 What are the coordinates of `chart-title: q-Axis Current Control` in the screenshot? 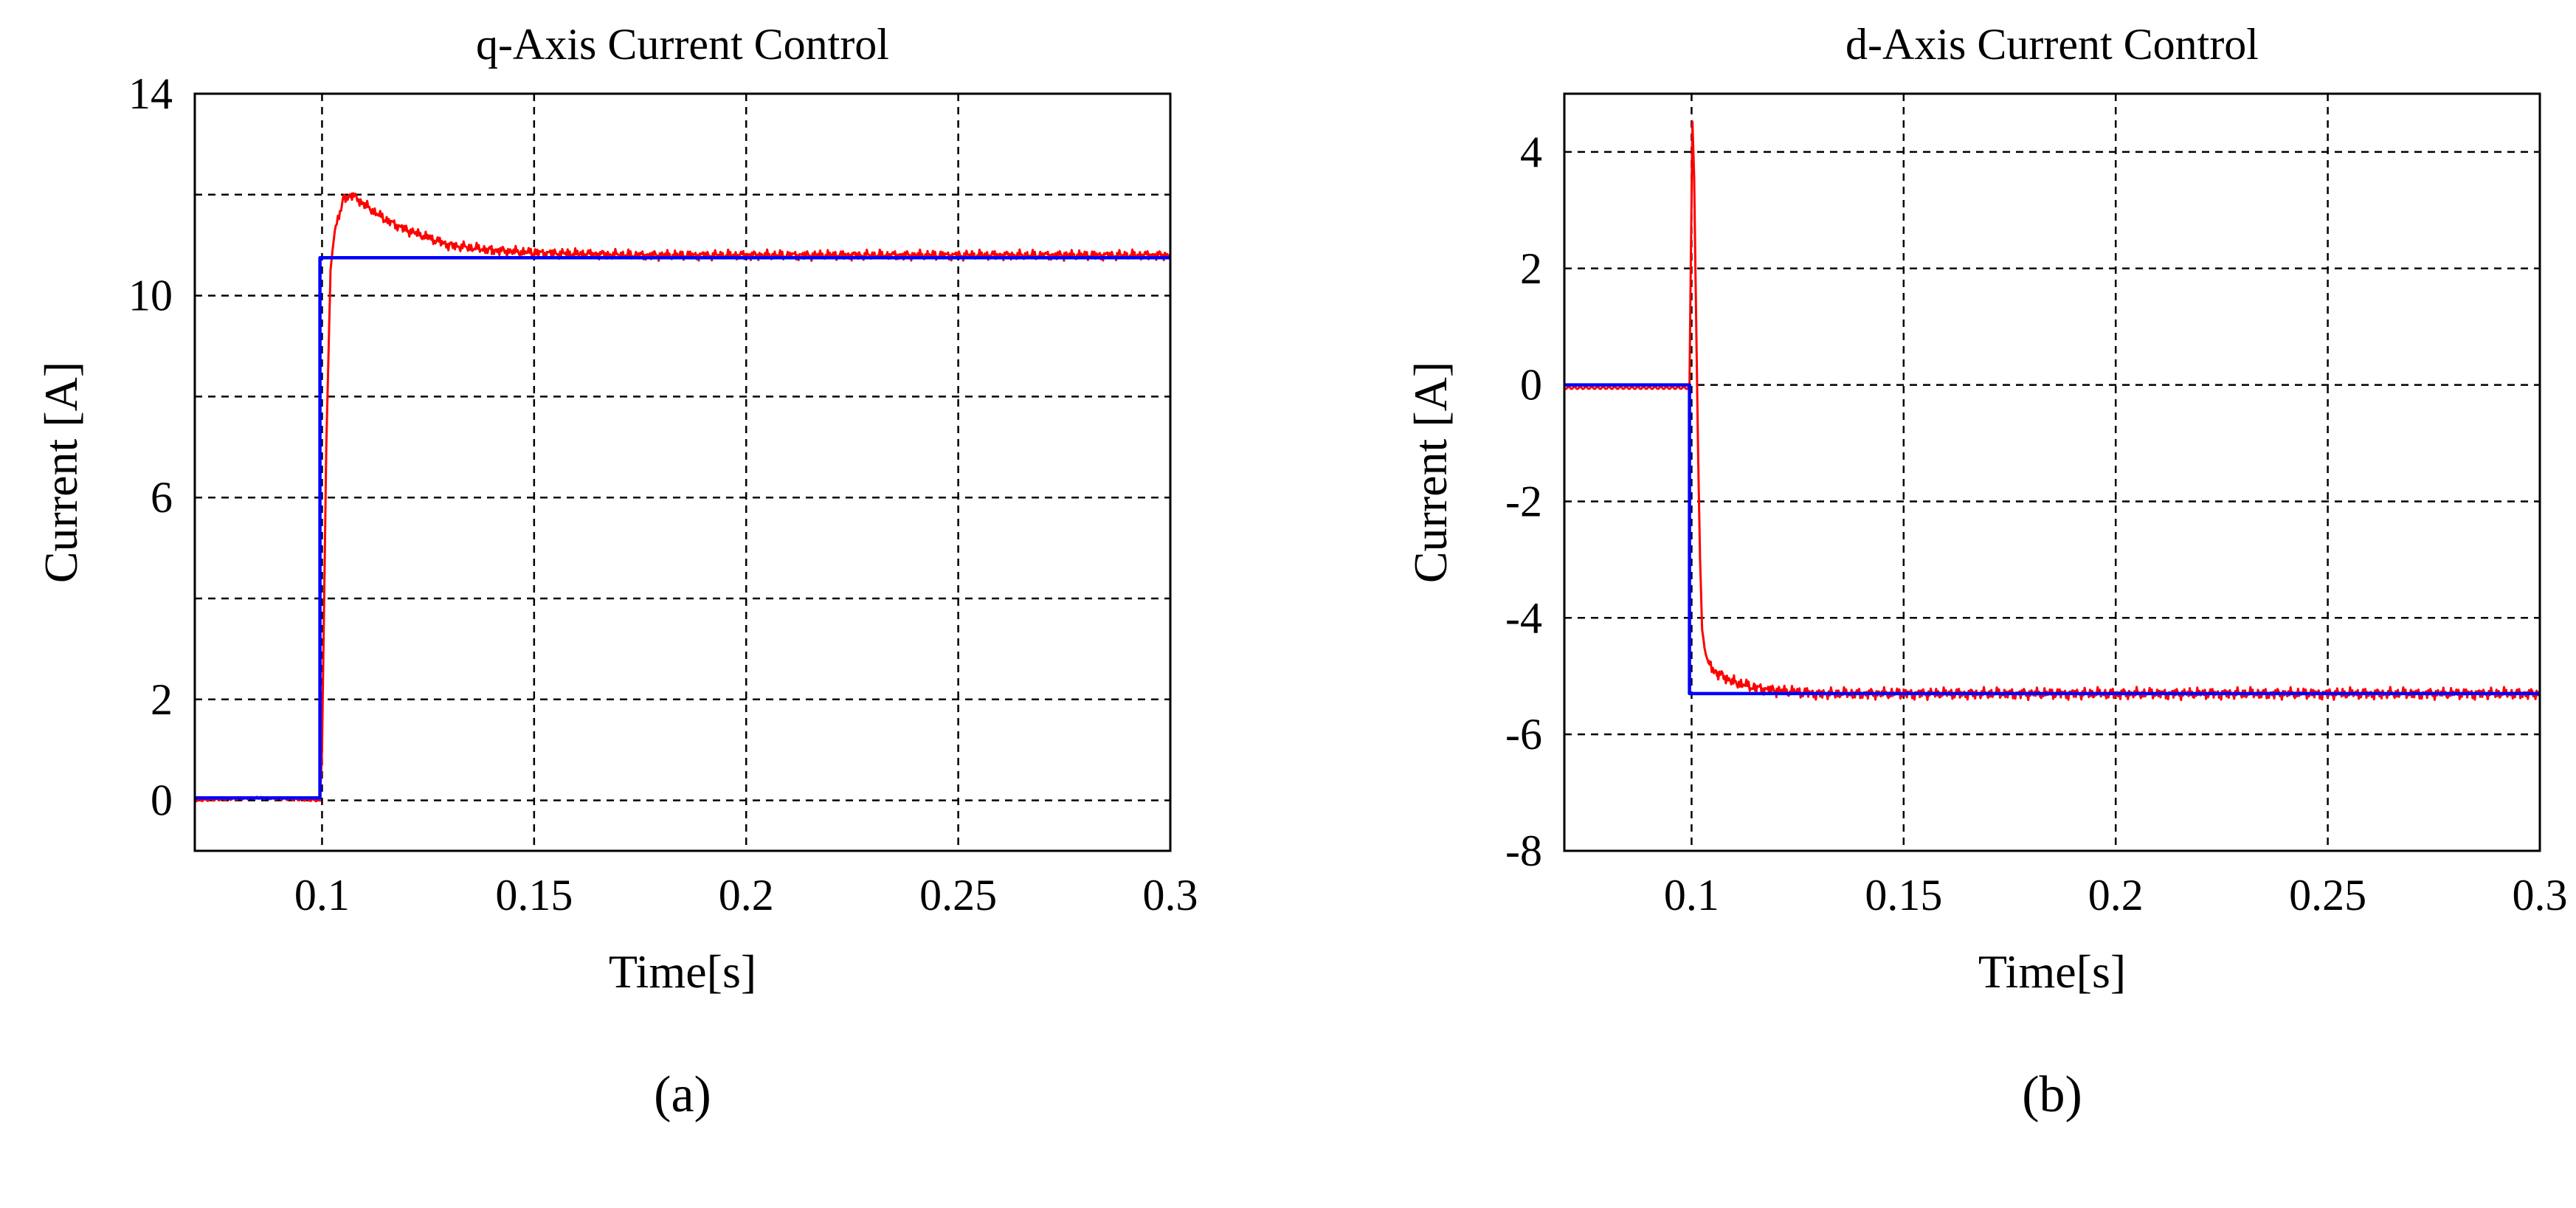 It's located at (682, 44).